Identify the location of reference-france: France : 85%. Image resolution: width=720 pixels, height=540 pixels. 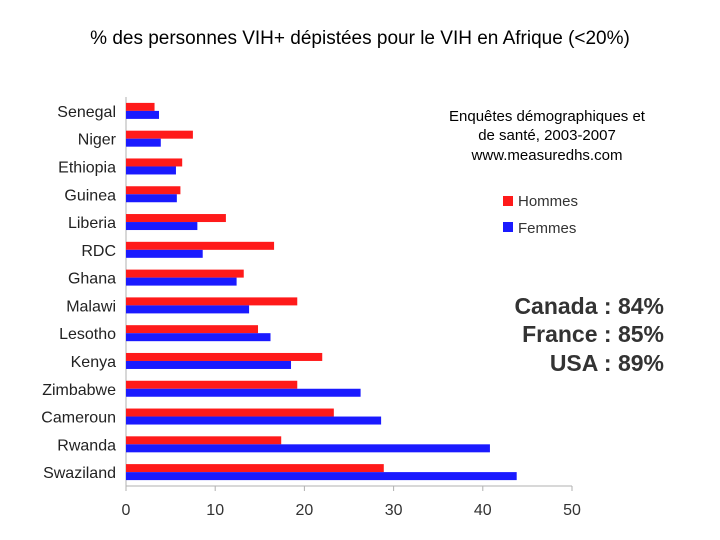
(593, 334).